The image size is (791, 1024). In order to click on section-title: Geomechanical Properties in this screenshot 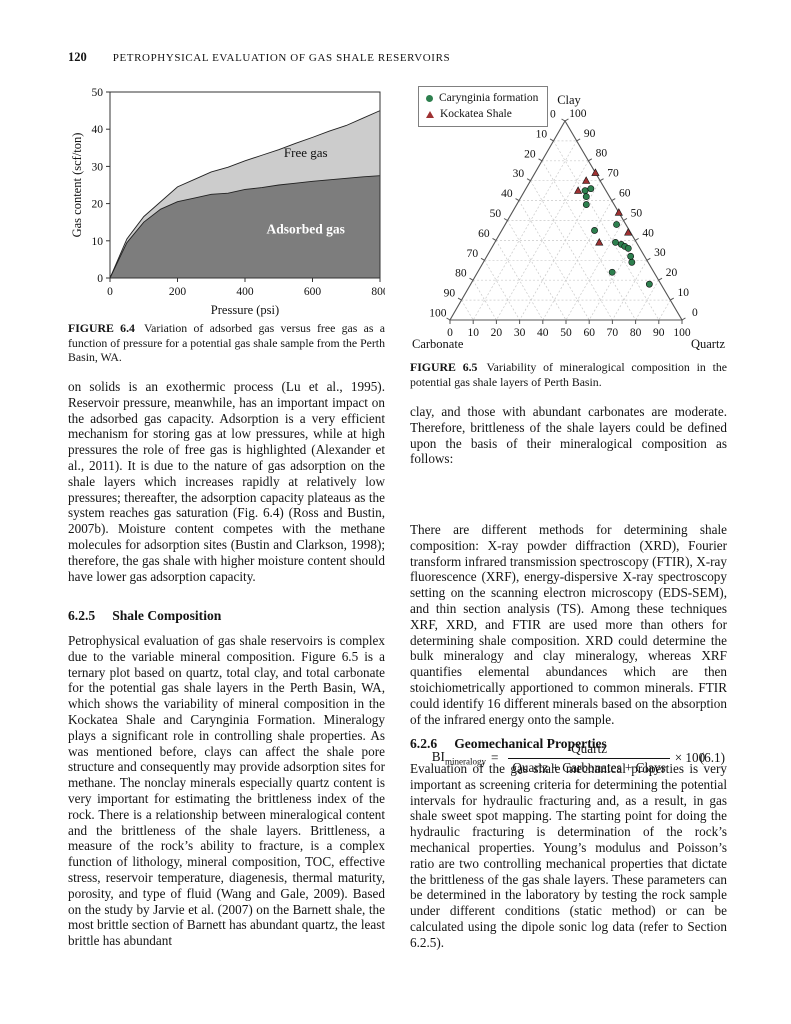, I will do `click(530, 743)`.